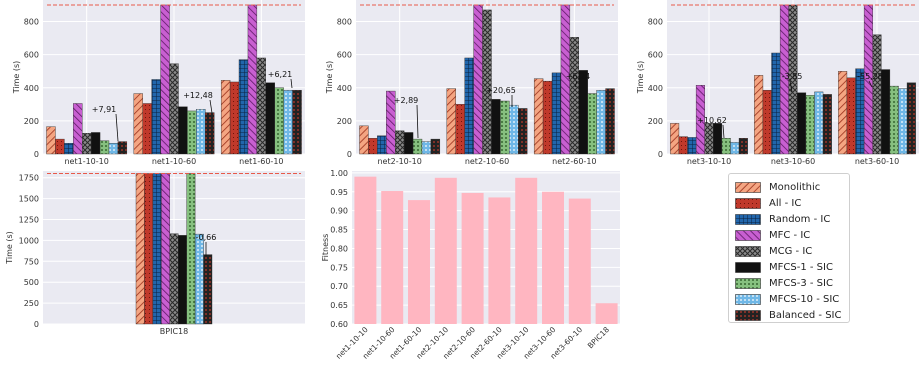 Image resolution: width=920 pixels, height=369 pixels. What do you see at coordinates (501, 90) in the screenshot?
I see `delta-annotation: +20,65` at bounding box center [501, 90].